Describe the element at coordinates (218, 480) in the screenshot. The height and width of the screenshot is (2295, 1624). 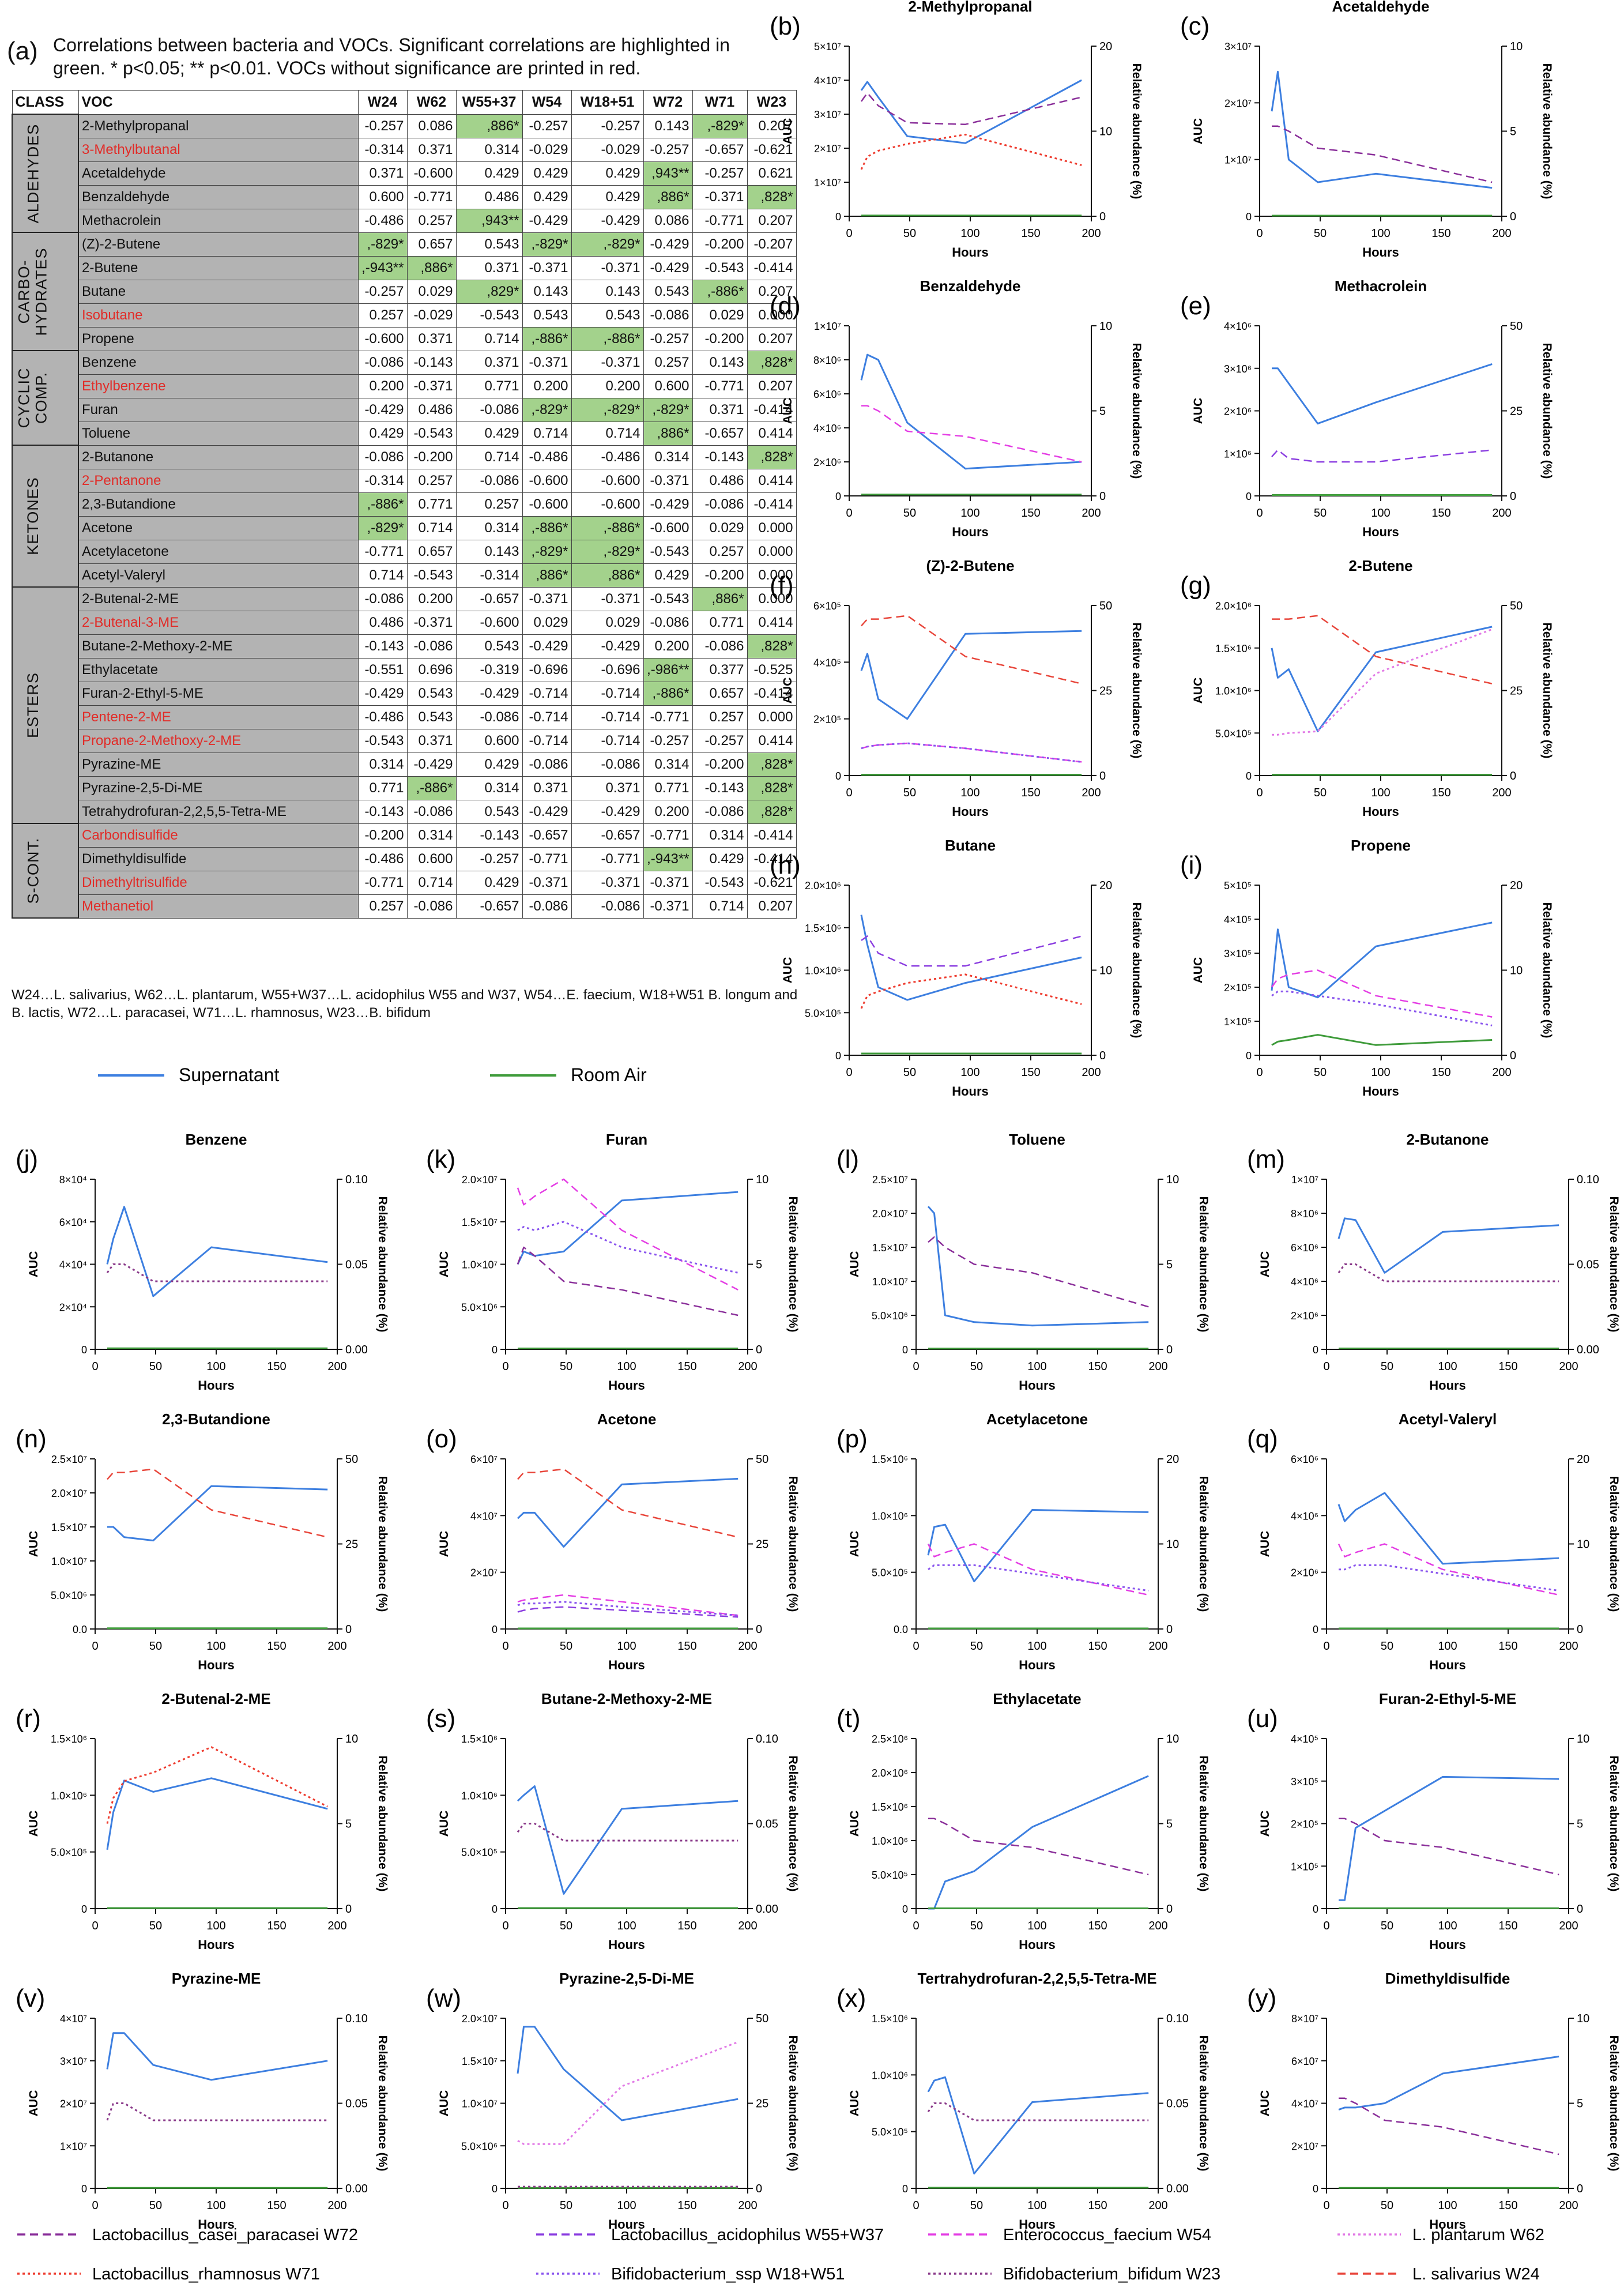
I see `voc-name-cell: 2-Pentanone` at that location.